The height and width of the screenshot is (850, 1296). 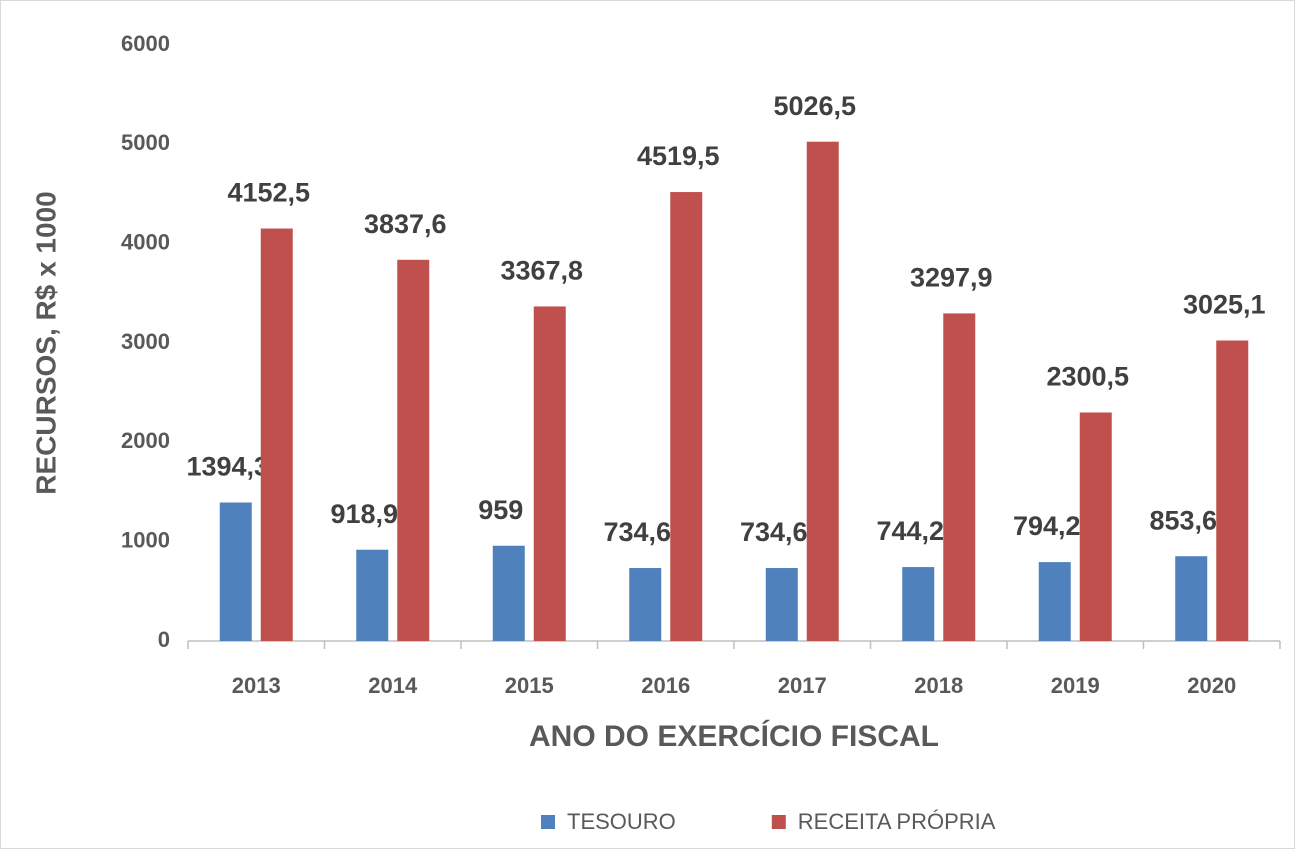 I want to click on data-label: 5026,5, so click(x=814, y=106).